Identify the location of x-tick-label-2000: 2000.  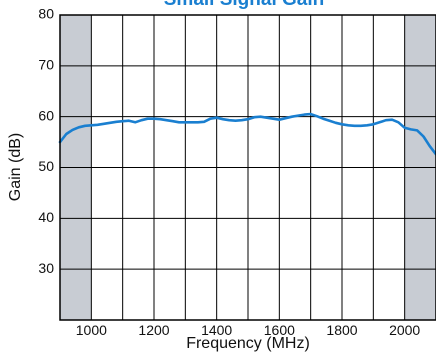
(404, 330).